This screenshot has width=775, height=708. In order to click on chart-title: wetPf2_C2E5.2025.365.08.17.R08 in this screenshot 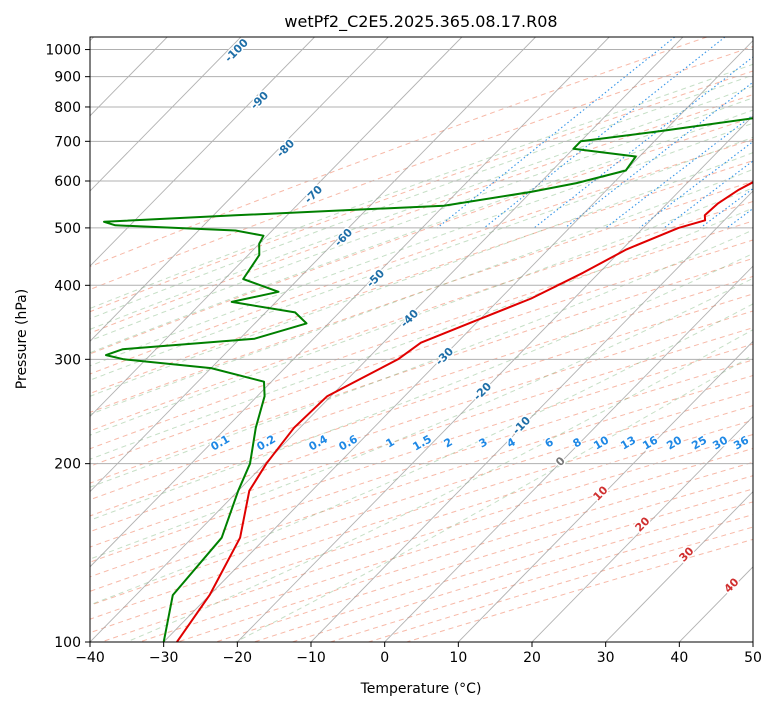, I will do `click(420, 22)`.